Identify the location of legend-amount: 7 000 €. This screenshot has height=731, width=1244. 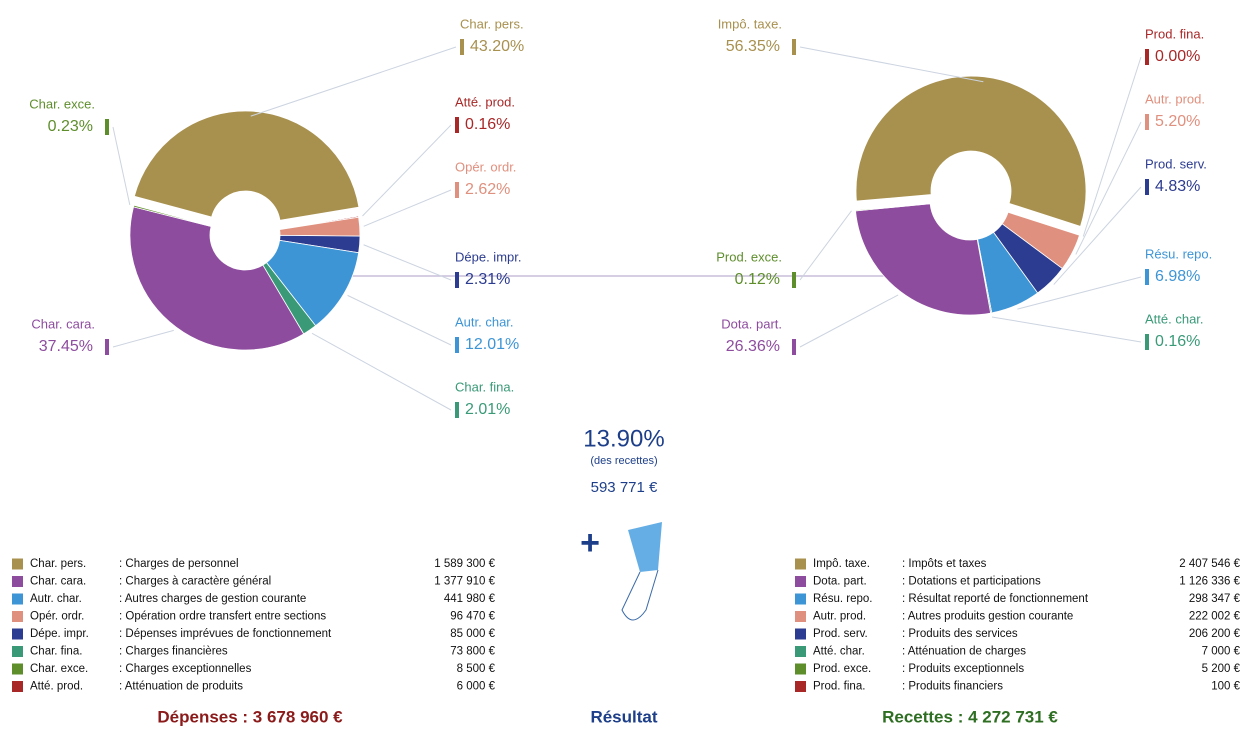
(1221, 652).